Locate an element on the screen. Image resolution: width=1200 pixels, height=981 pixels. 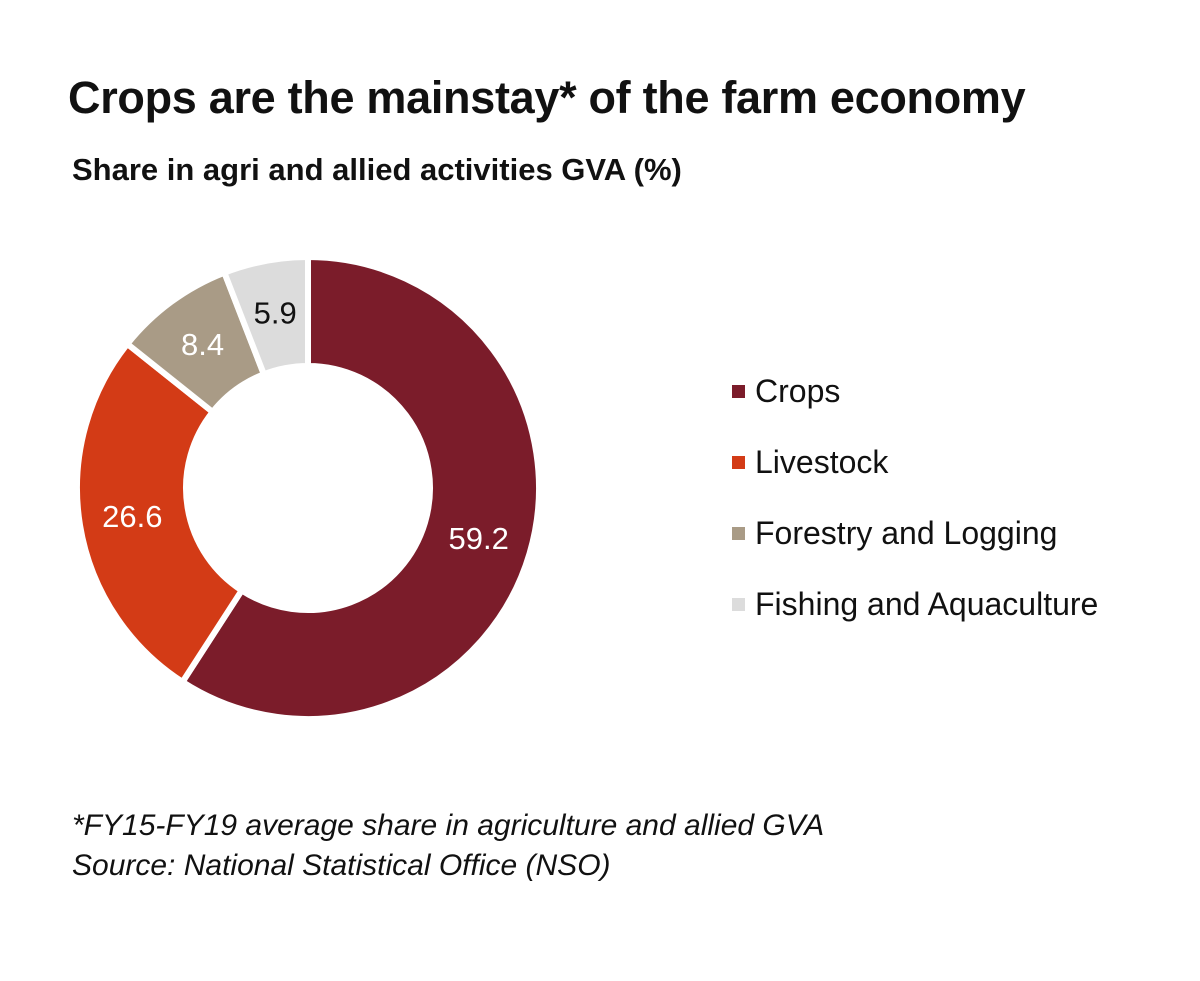
value-label-fishing-and-aquaculture: 5.9 is located at coordinates (275, 313).